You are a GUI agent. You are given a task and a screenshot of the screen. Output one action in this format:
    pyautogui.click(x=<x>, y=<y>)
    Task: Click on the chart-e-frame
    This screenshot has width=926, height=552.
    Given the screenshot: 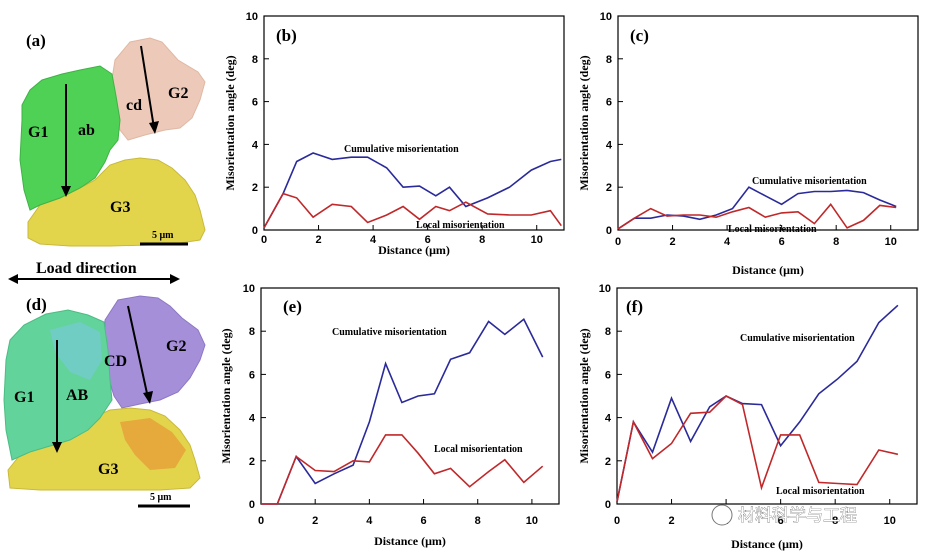 What is the action you would take?
    pyautogui.click(x=410, y=396)
    